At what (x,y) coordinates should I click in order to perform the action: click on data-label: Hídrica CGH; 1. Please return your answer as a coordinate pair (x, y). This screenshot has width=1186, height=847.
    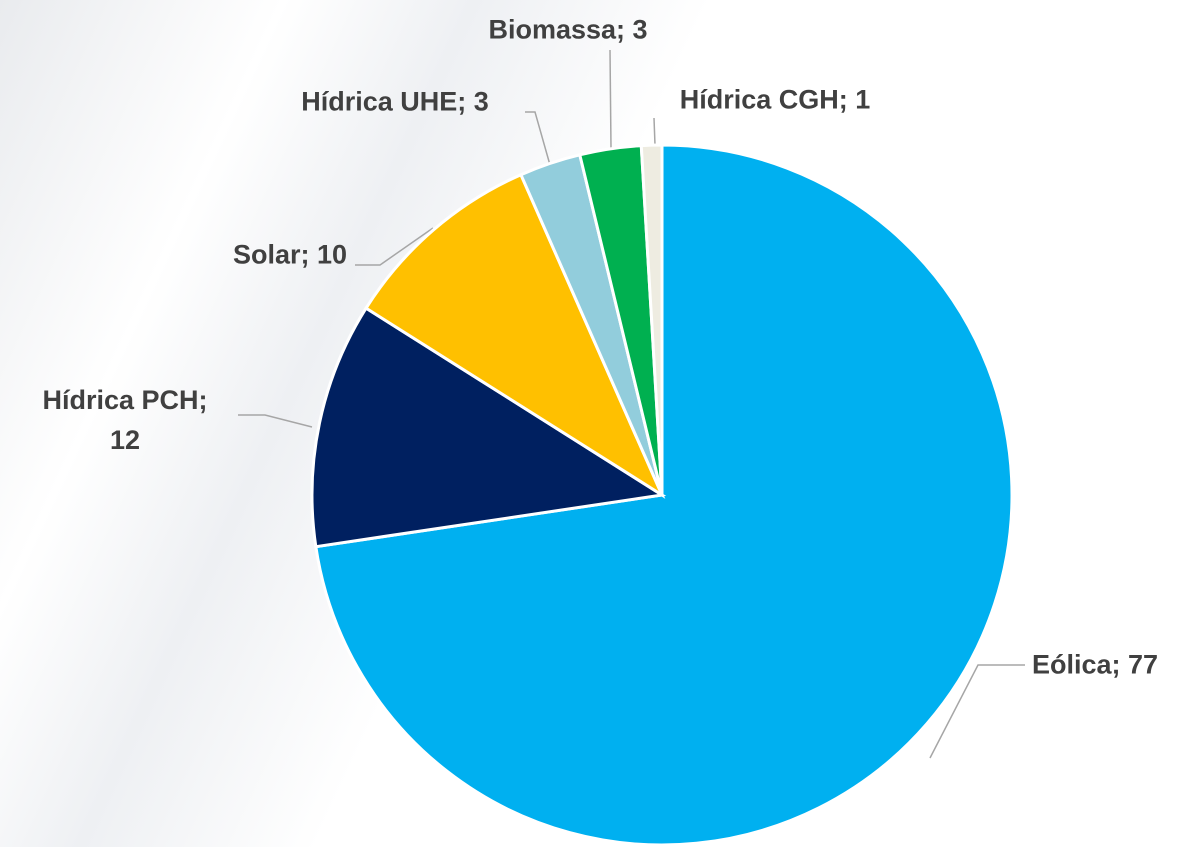
    Looking at the image, I should click on (775, 99).